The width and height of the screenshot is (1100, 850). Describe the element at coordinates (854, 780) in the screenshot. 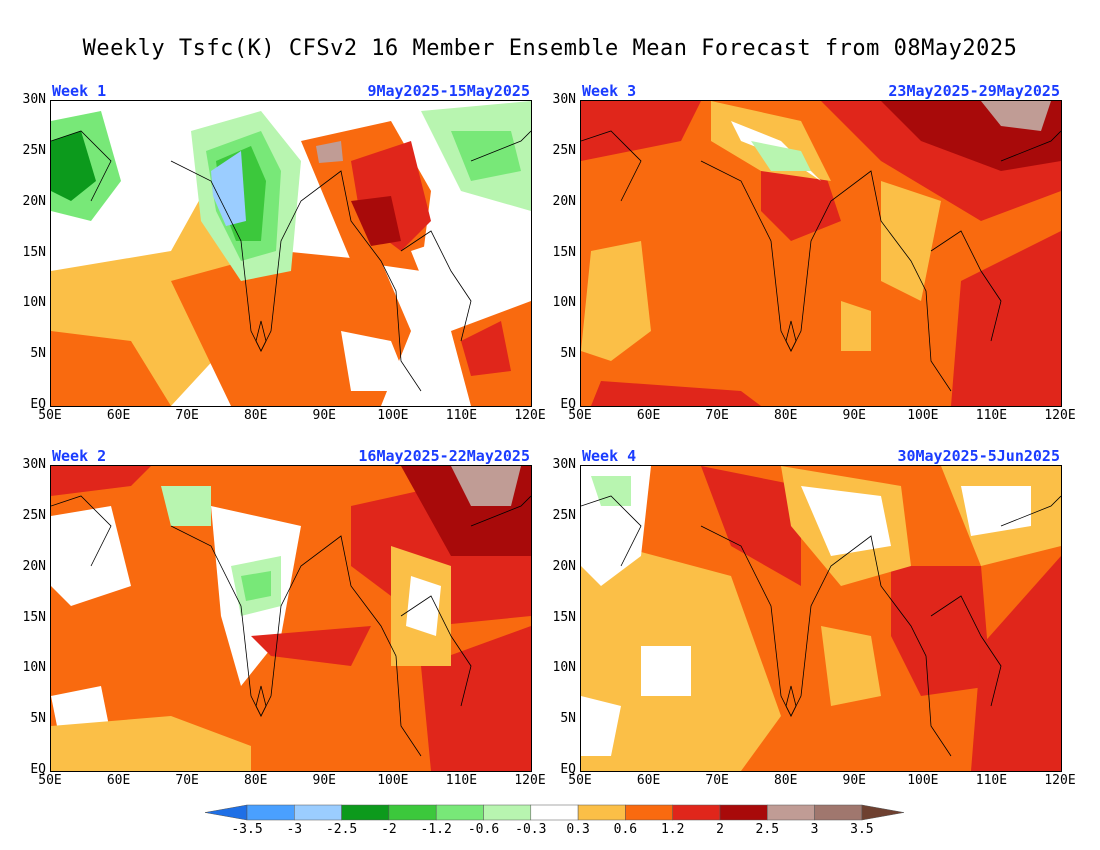

I see `longitude-tick-label: 90E` at that location.